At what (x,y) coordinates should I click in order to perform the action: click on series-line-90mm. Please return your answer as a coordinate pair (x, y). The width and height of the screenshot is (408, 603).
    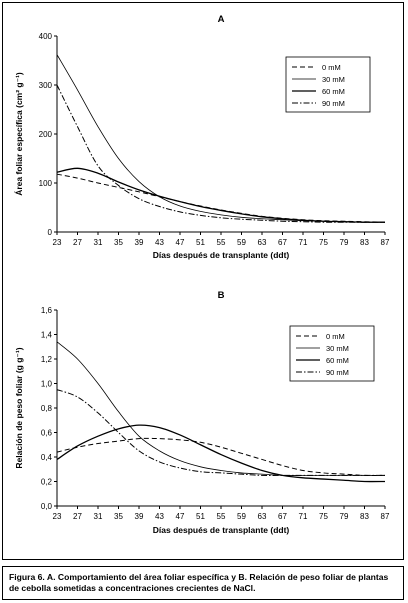
    Looking at the image, I should click on (220, 432).